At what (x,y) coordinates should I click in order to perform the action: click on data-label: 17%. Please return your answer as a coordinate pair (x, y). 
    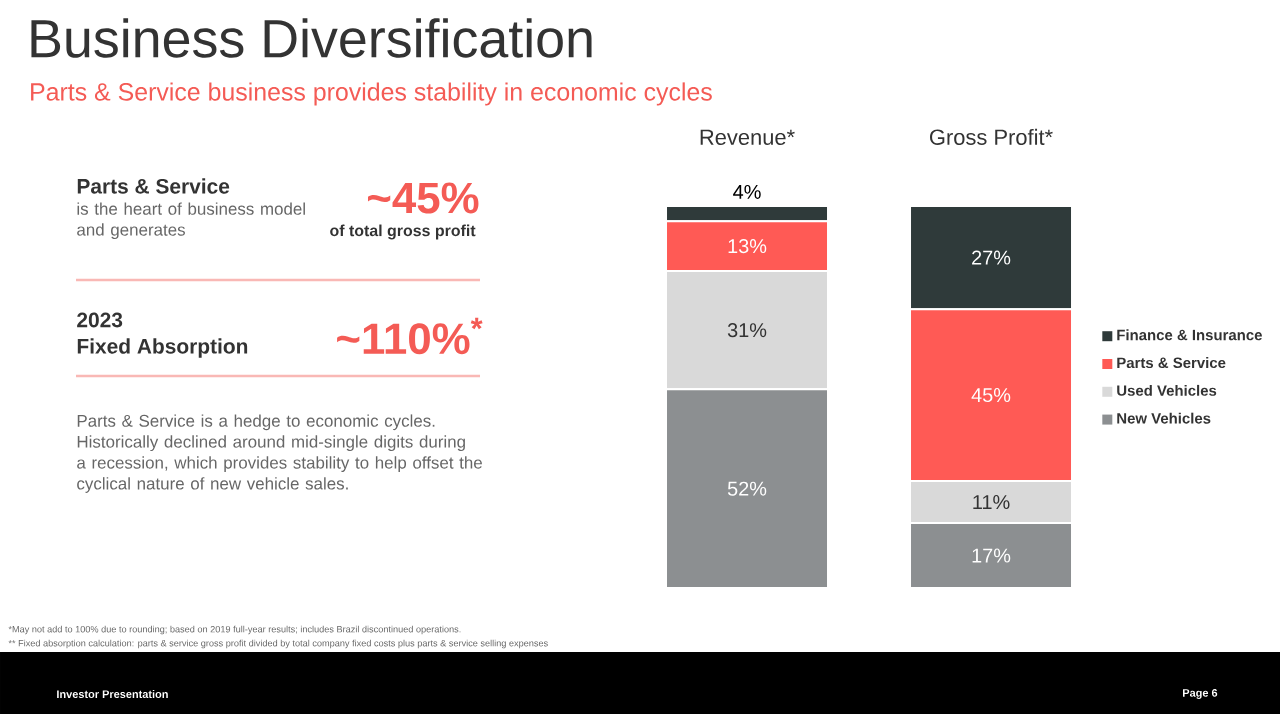
    Looking at the image, I should click on (991, 555).